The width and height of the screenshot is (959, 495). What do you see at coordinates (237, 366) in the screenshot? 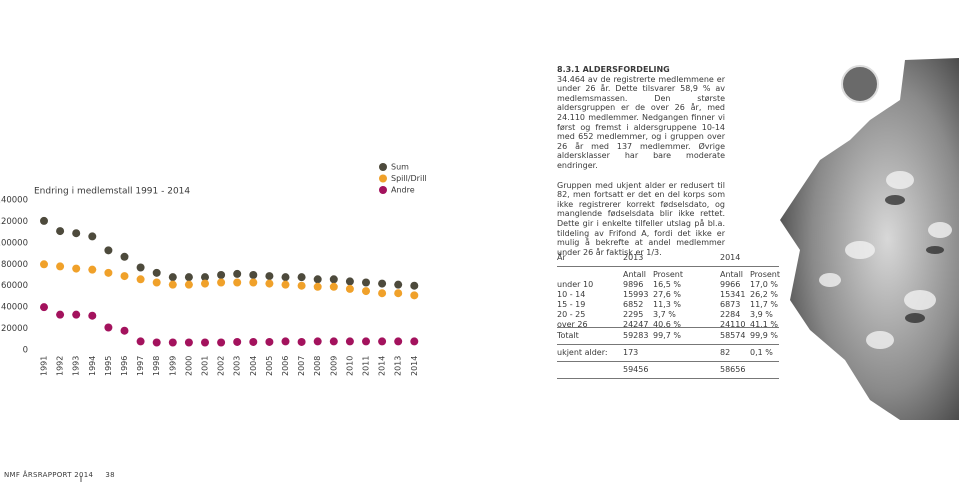
I see `x-tick-label: 2003` at bounding box center [237, 366].